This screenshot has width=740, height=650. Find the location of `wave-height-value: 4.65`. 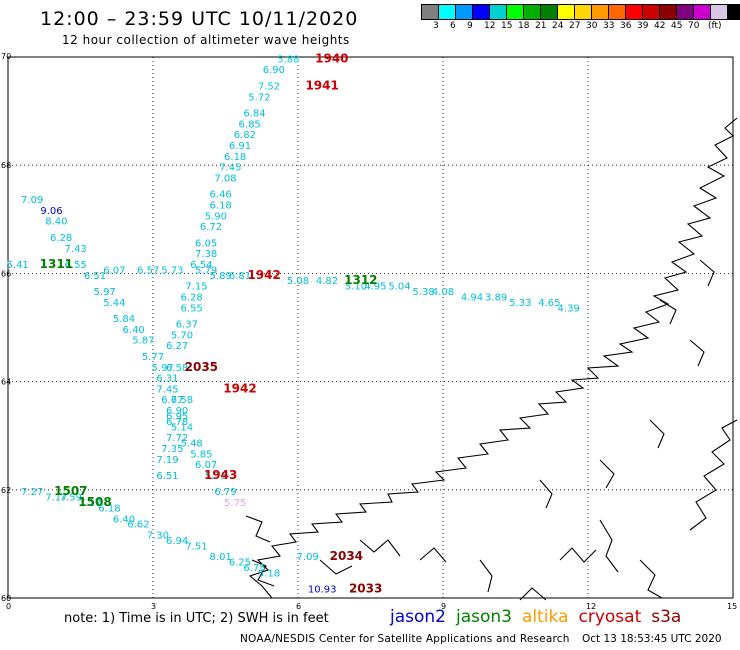

wave-height-value: 4.65 is located at coordinates (549, 303).